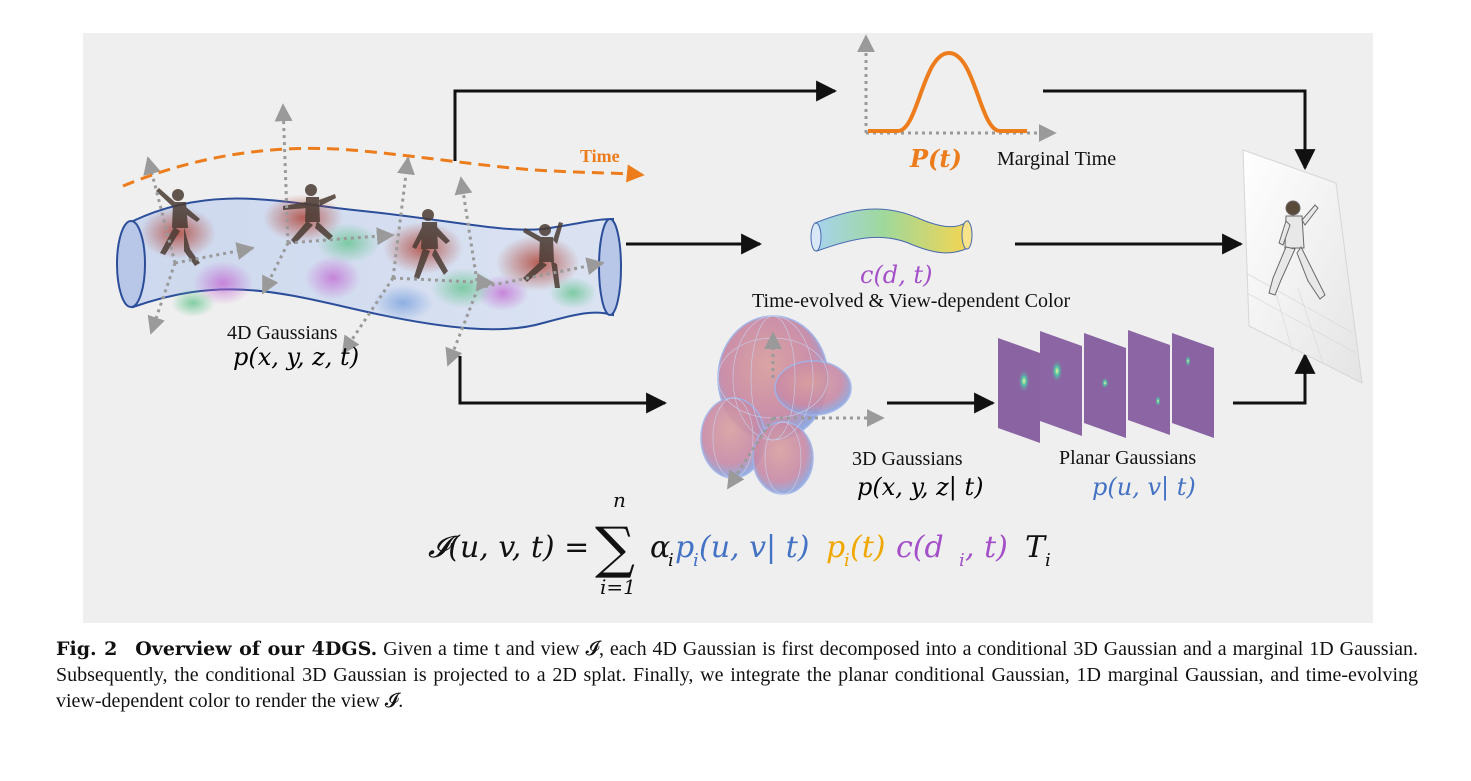 This screenshot has width=1471, height=781. Describe the element at coordinates (1056, 159) in the screenshot. I see `marginal-label: Marginal Time` at that location.